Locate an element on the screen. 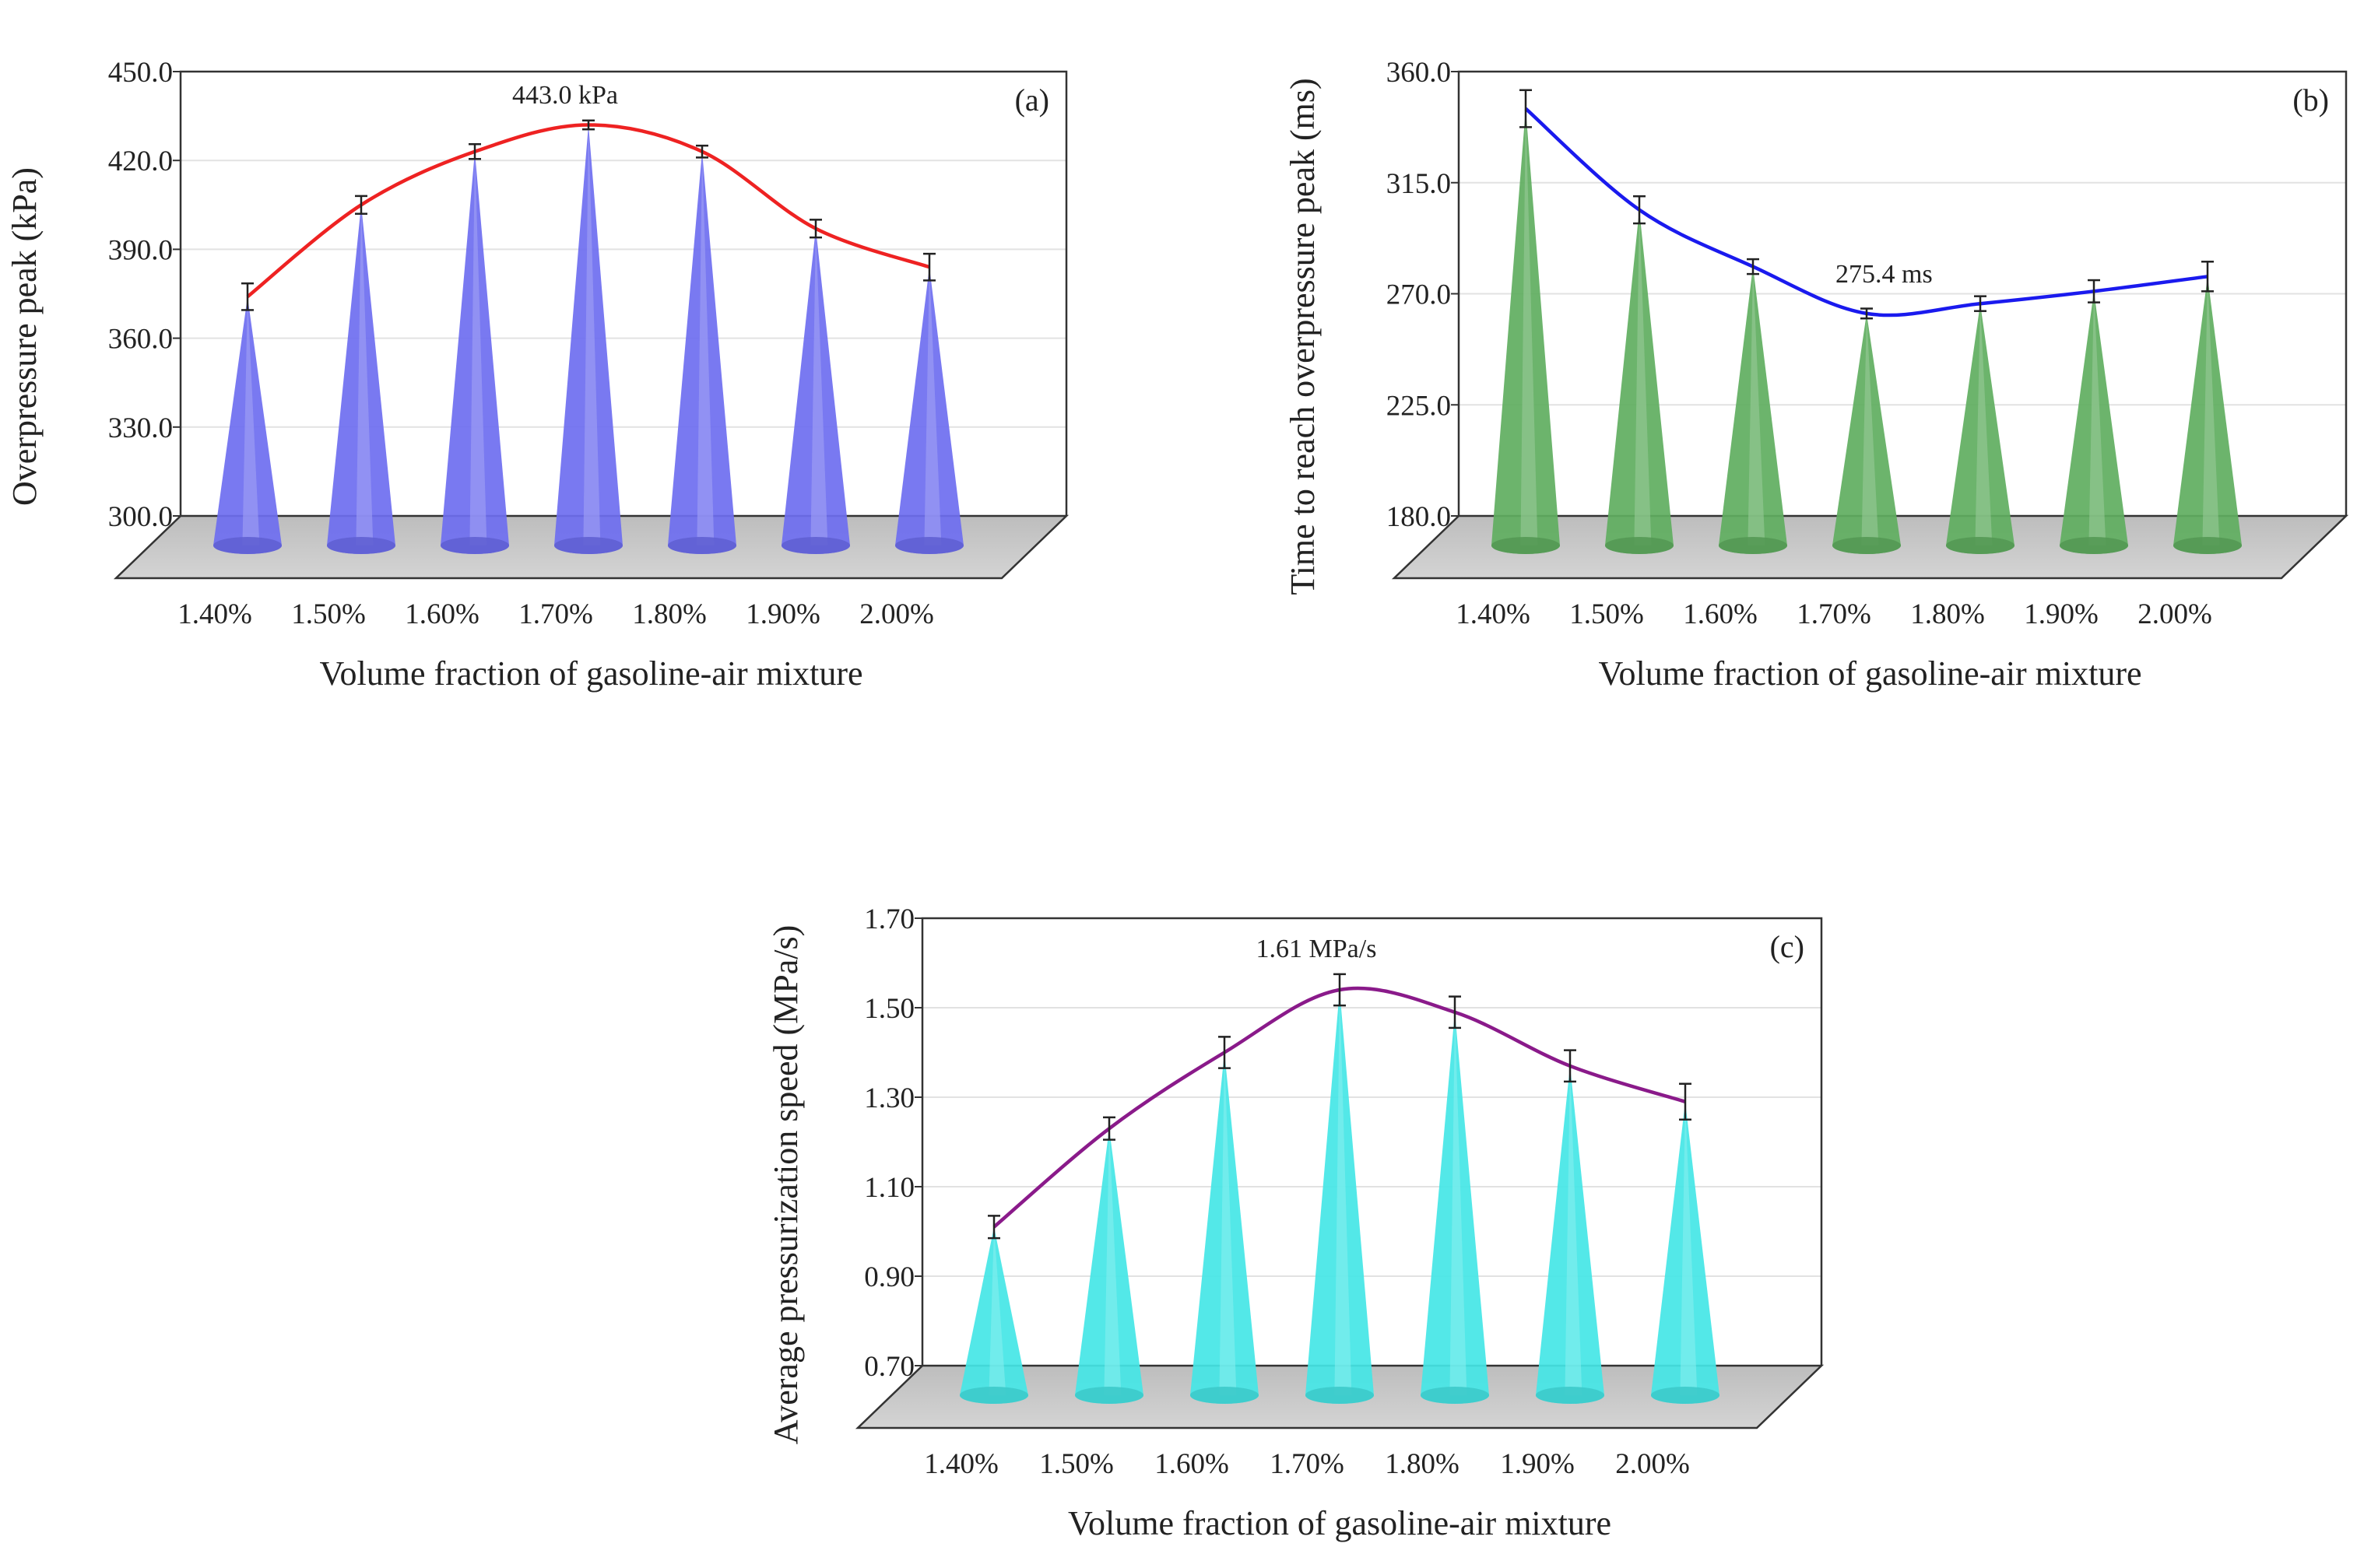  y-tick-label: 315.0 is located at coordinates (1418, 184).